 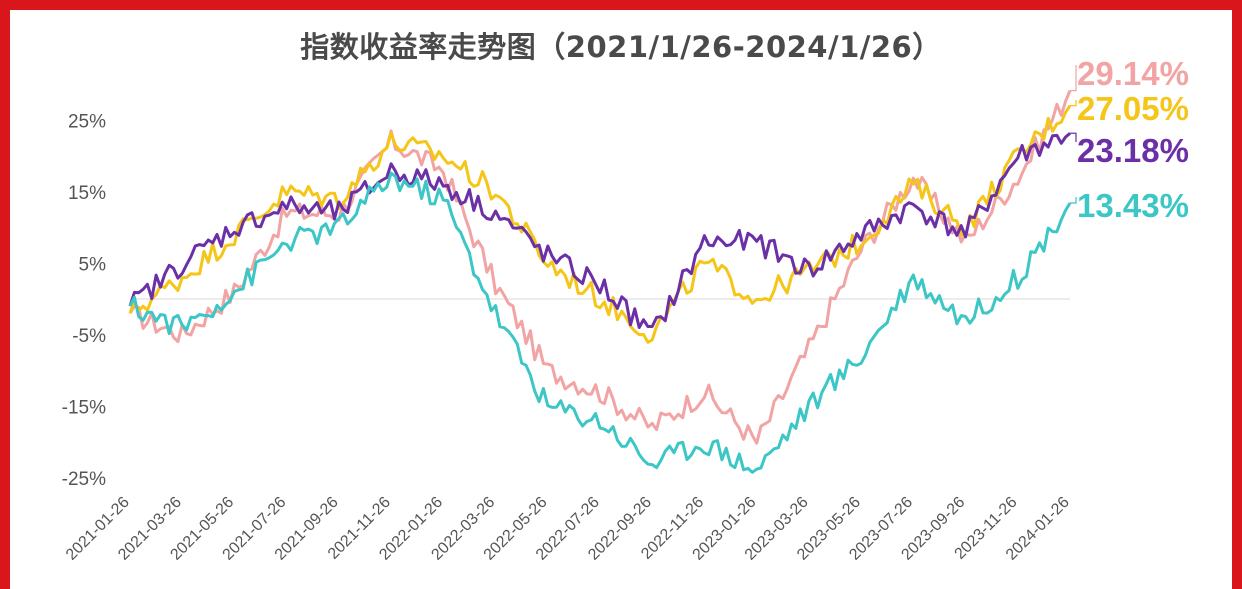 I want to click on y-tick-label: 5%, so click(x=93, y=264).